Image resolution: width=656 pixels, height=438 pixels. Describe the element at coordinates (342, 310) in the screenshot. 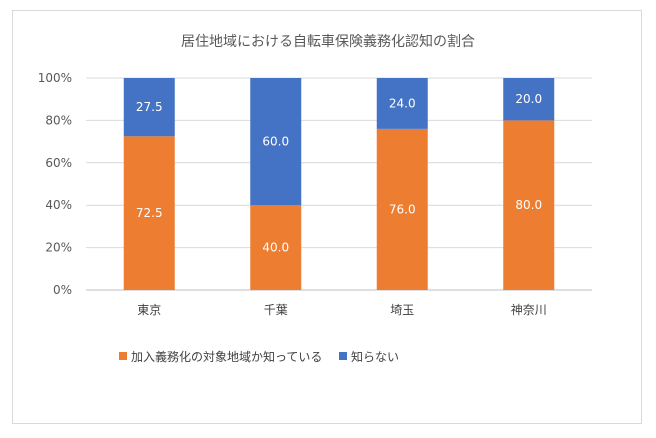

I see `x-axis-labels: 東京 千葉 埼玉 神奈川` at that location.